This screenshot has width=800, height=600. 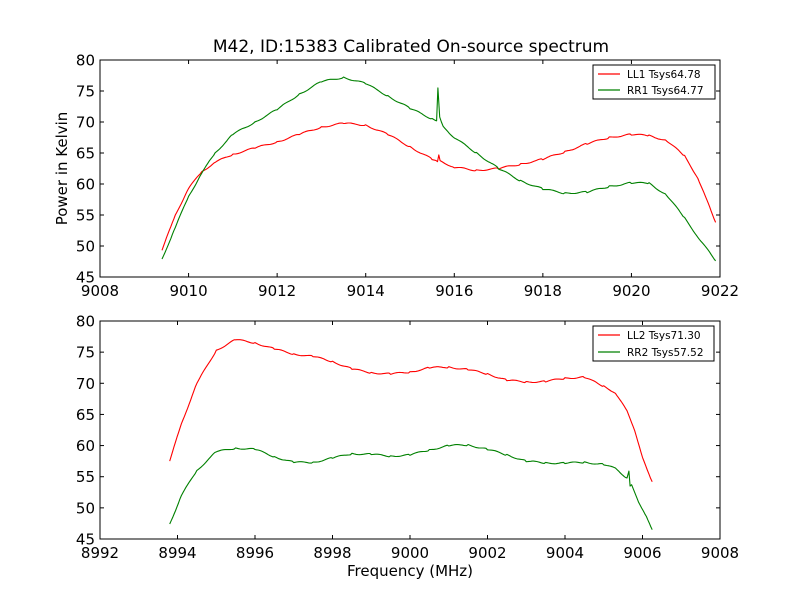 I want to click on top-x-tick-label-6: 9020, so click(x=631, y=291).